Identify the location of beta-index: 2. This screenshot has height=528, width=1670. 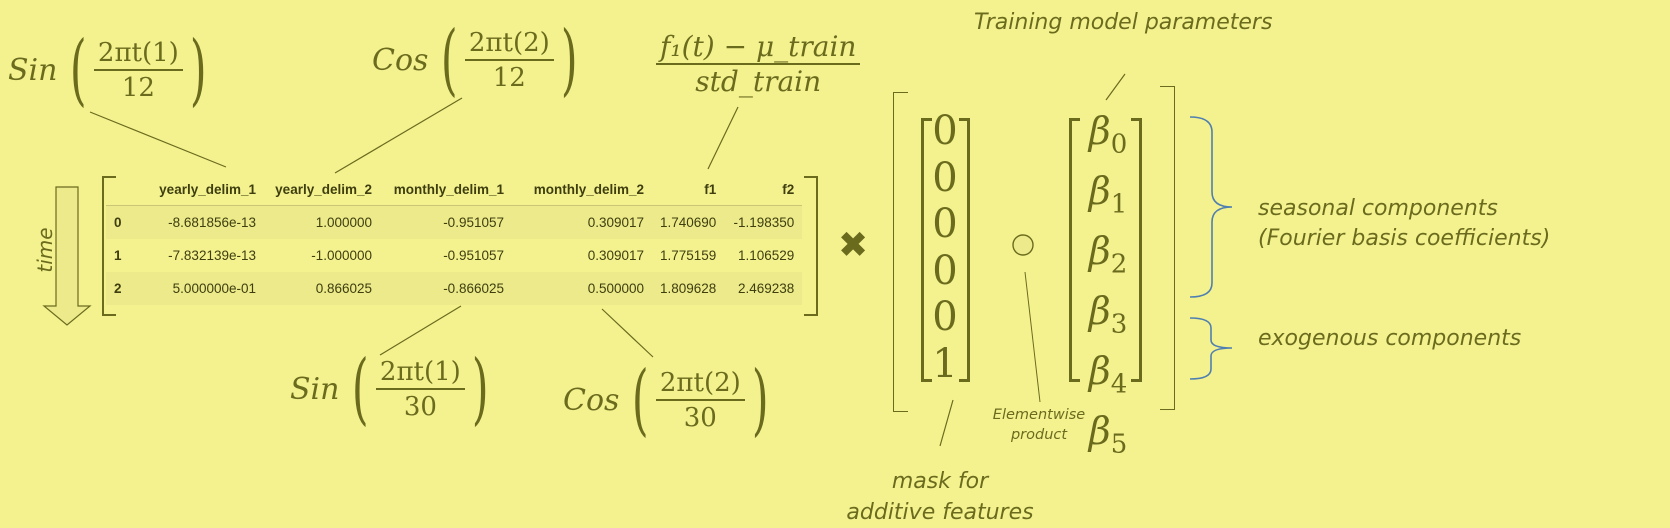
(1119, 264).